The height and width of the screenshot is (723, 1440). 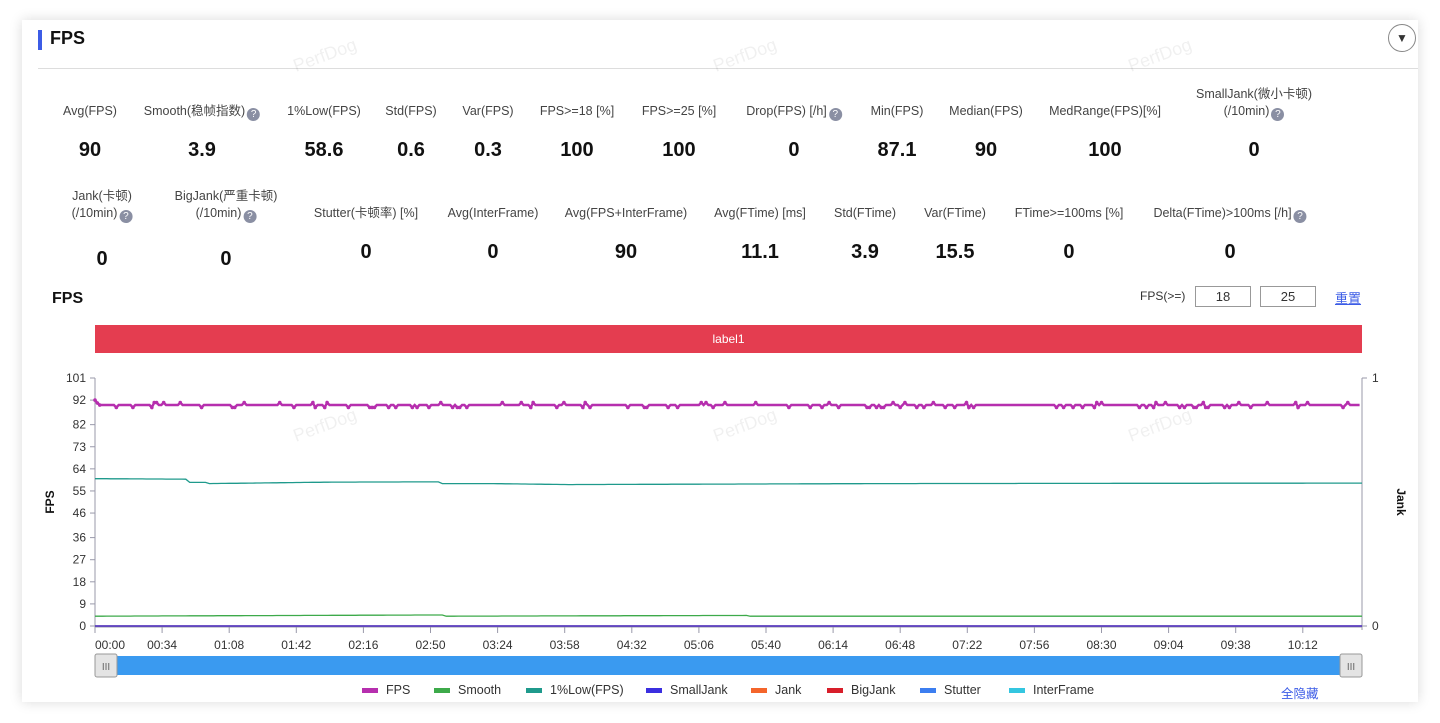 What do you see at coordinates (865, 252) in the screenshot?
I see `metric-value: 3.9` at bounding box center [865, 252].